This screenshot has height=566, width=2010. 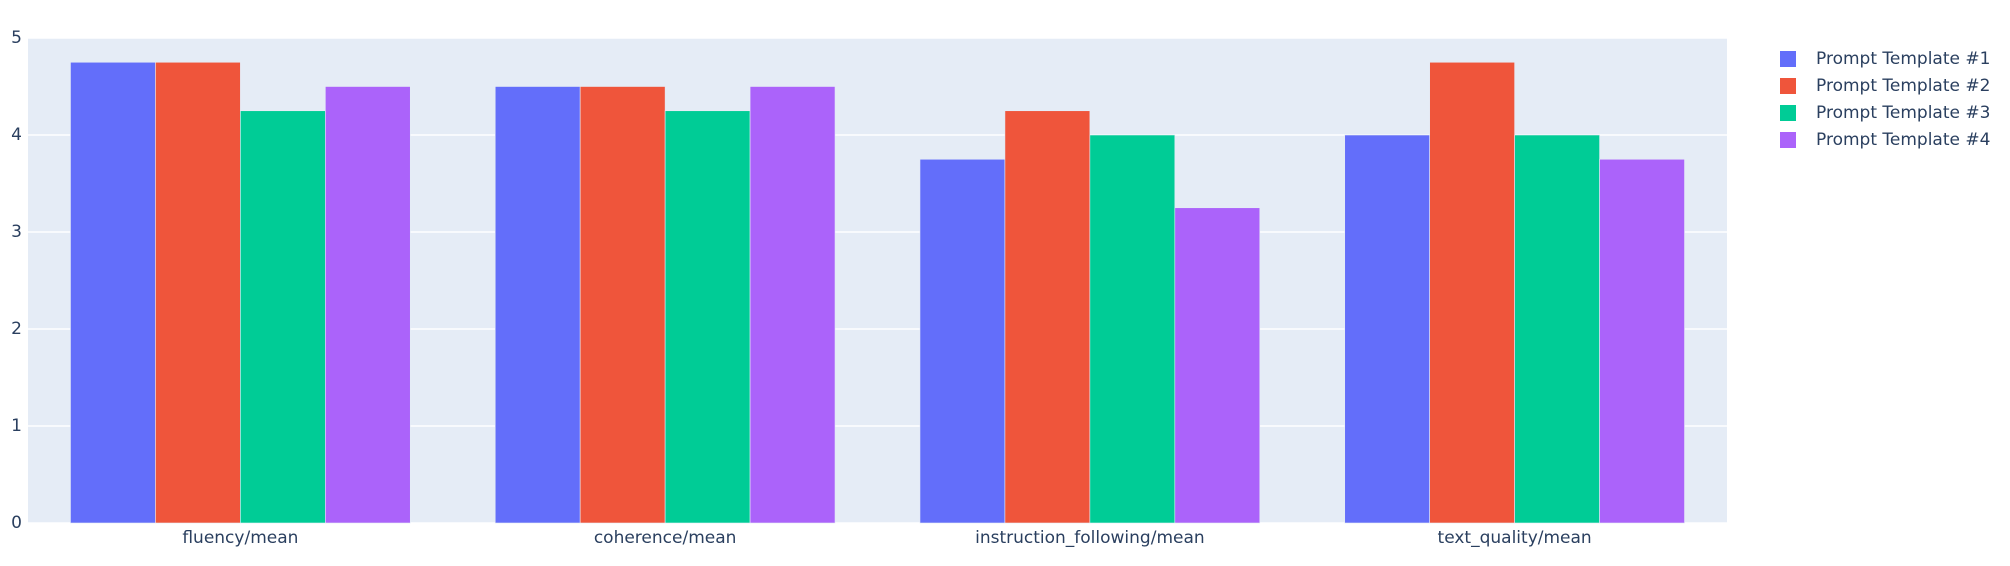 I want to click on legend-label: Prompt Template #3, so click(x=1903, y=113).